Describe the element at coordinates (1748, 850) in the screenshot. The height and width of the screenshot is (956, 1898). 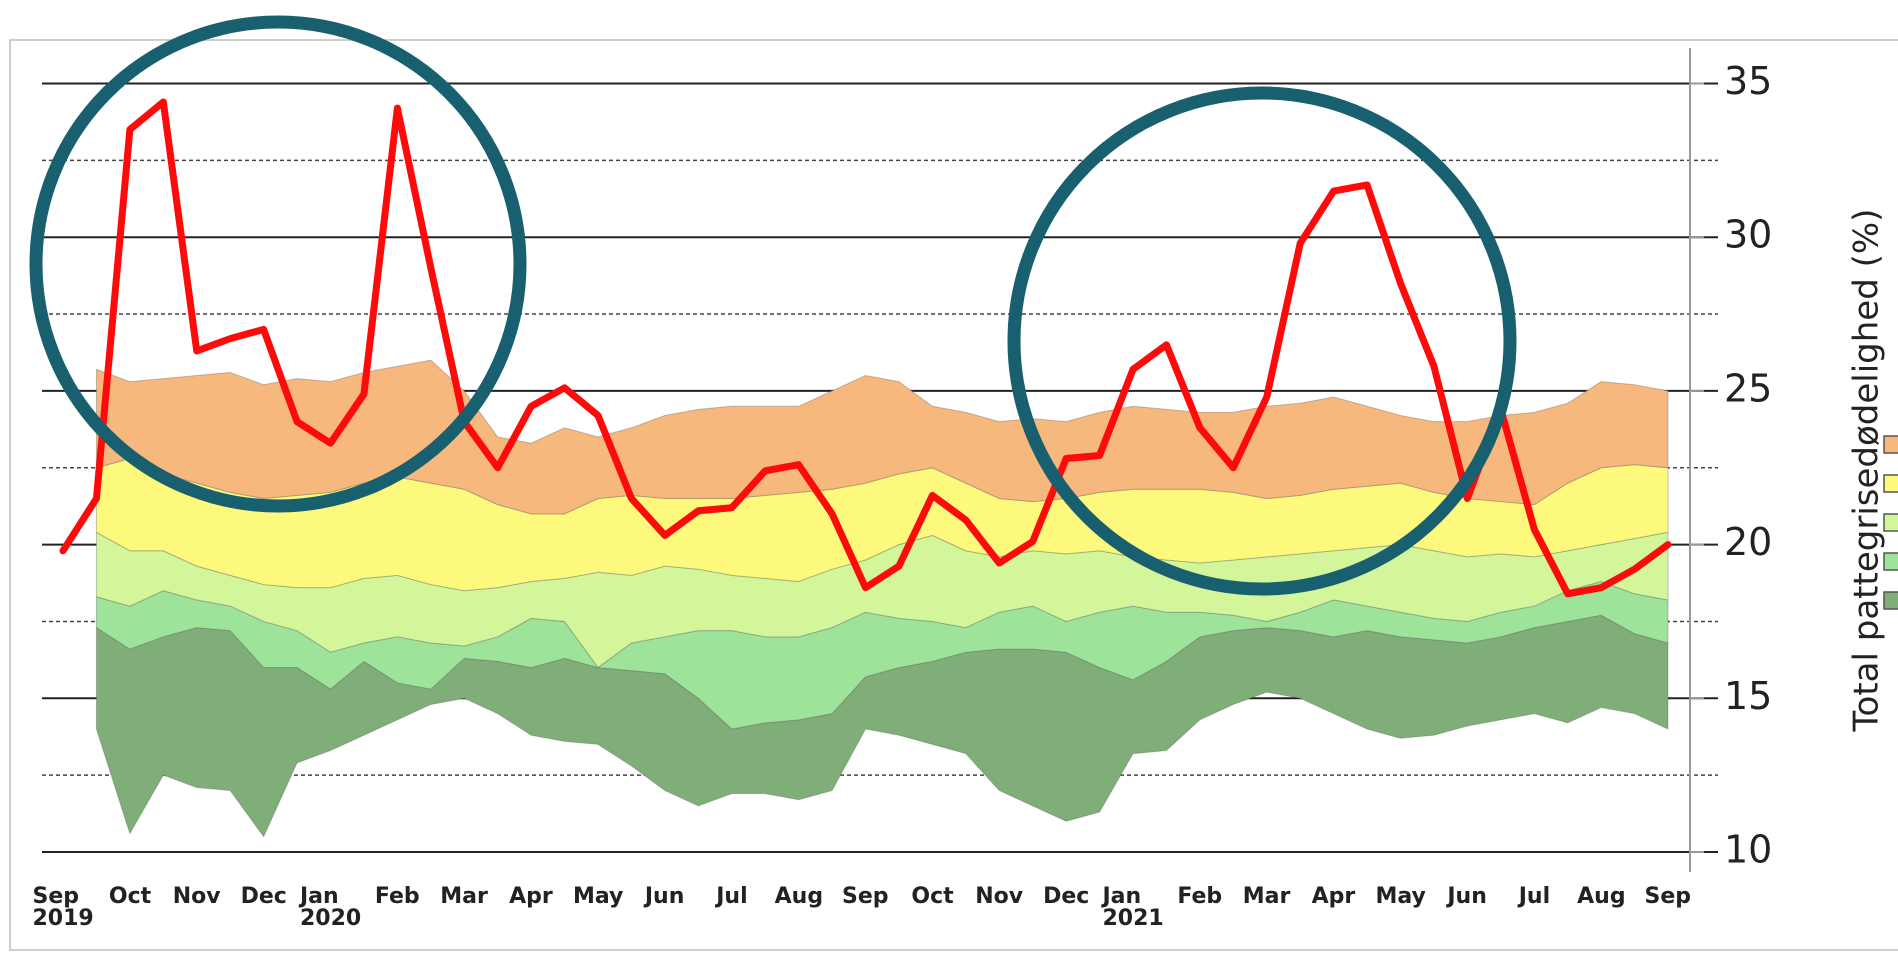
I see `y-tick-label: 10` at that location.